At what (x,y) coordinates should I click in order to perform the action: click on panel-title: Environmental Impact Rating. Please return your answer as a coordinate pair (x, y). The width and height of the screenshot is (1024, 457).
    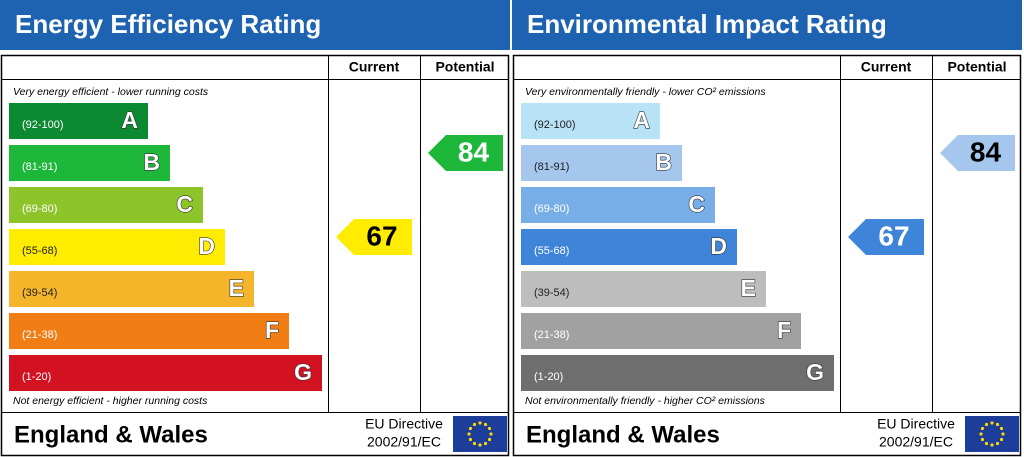
    Looking at the image, I should click on (707, 24).